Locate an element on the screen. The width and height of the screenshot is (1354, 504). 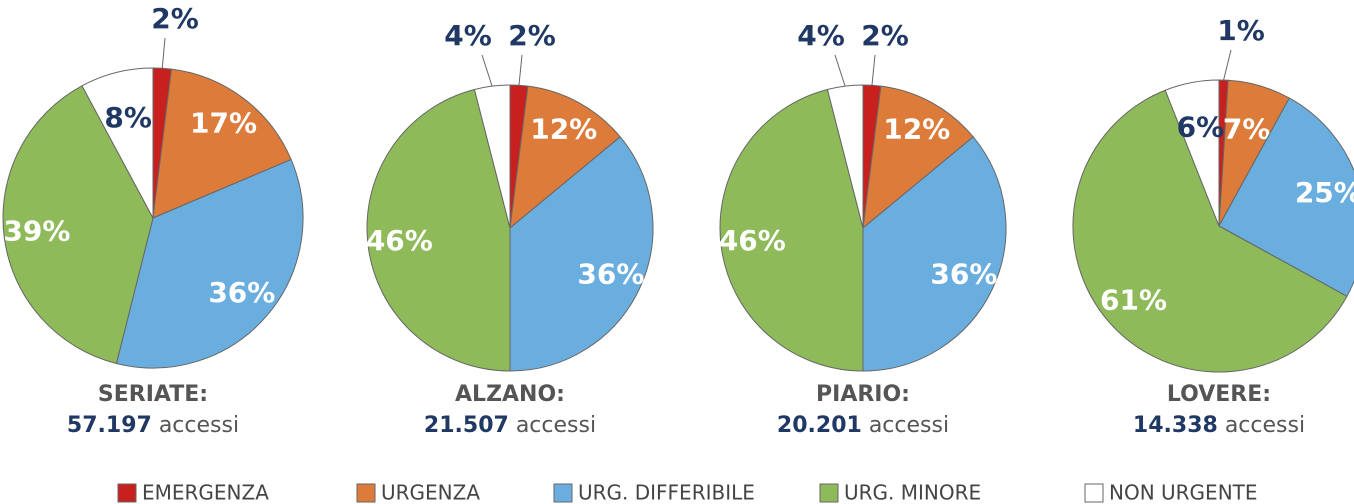
pie-total: 20.201 accessi is located at coordinates (863, 425).